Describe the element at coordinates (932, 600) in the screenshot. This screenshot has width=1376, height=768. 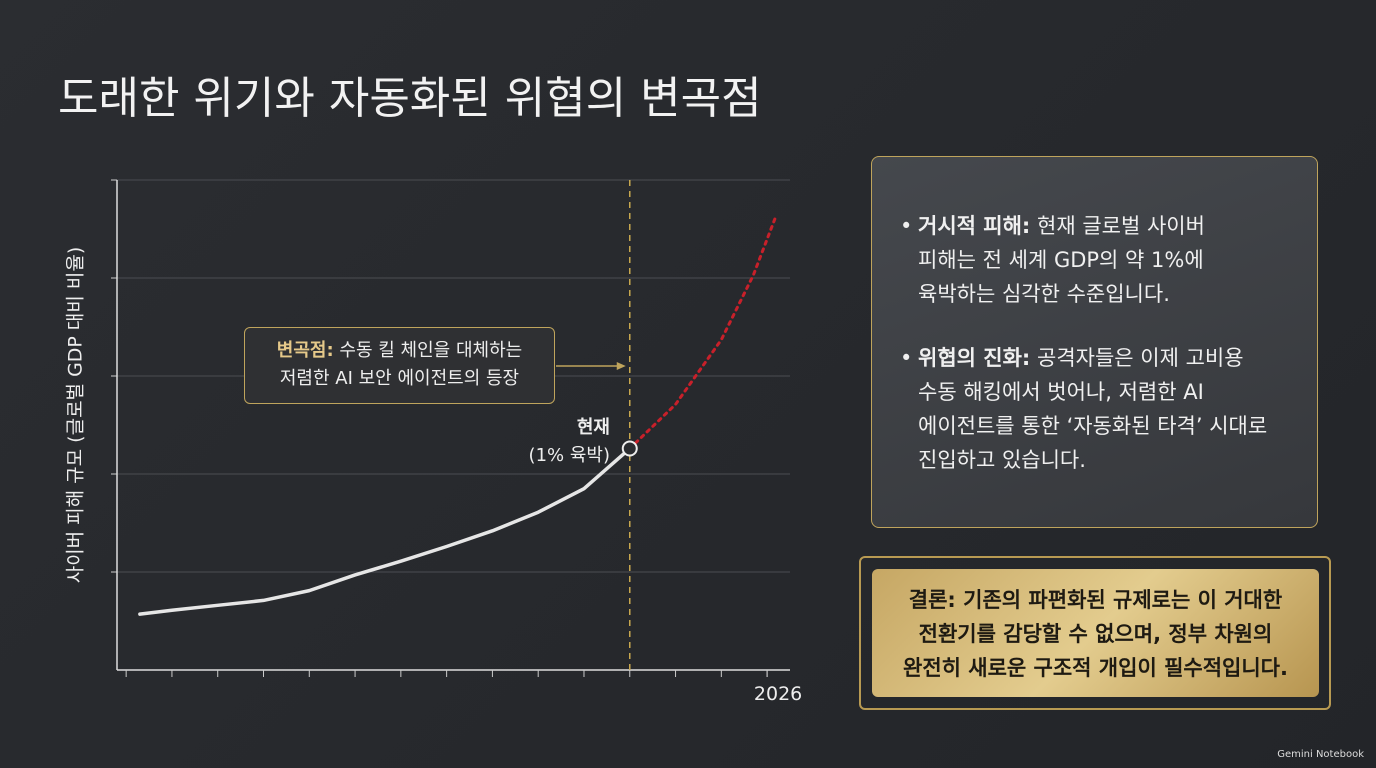
I see `conclusion-label: 결론:` at that location.